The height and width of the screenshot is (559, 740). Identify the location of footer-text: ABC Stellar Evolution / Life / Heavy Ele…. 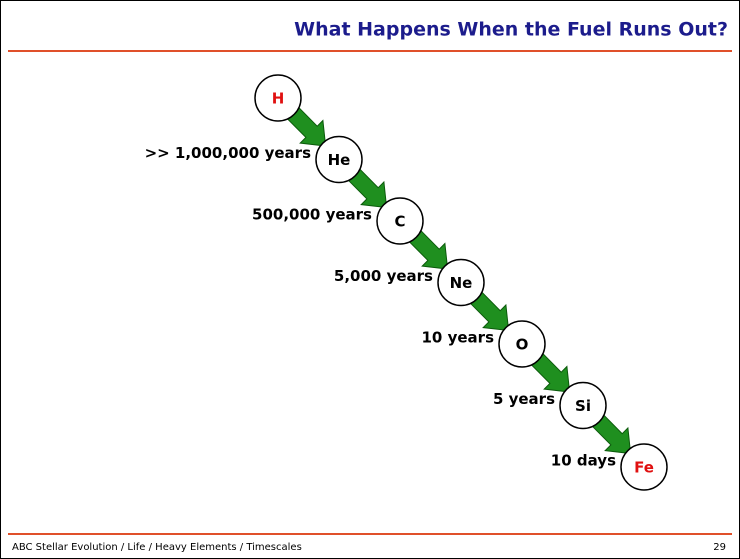
(157, 547).